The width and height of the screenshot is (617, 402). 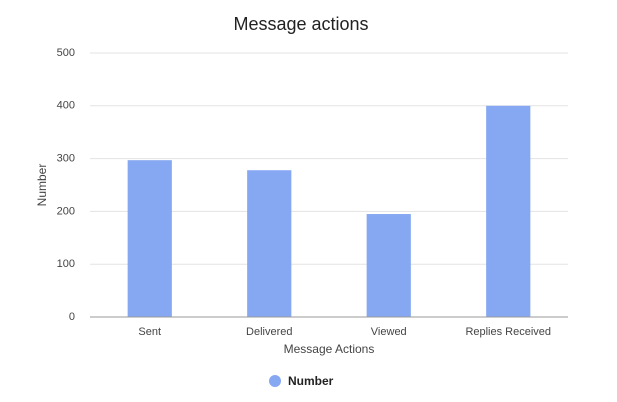 I want to click on x-tick-label: Sent, so click(x=149, y=332).